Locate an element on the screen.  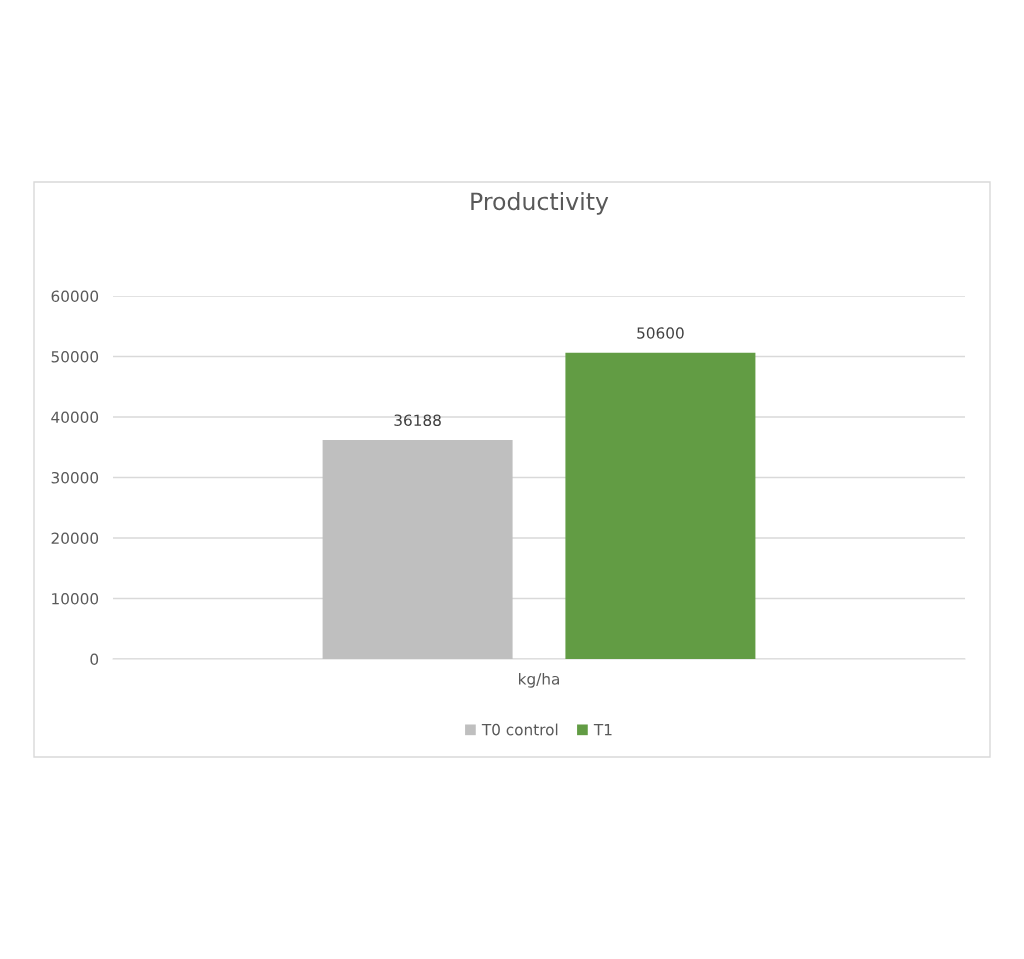
y-tick-label: 60000 is located at coordinates (75, 296).